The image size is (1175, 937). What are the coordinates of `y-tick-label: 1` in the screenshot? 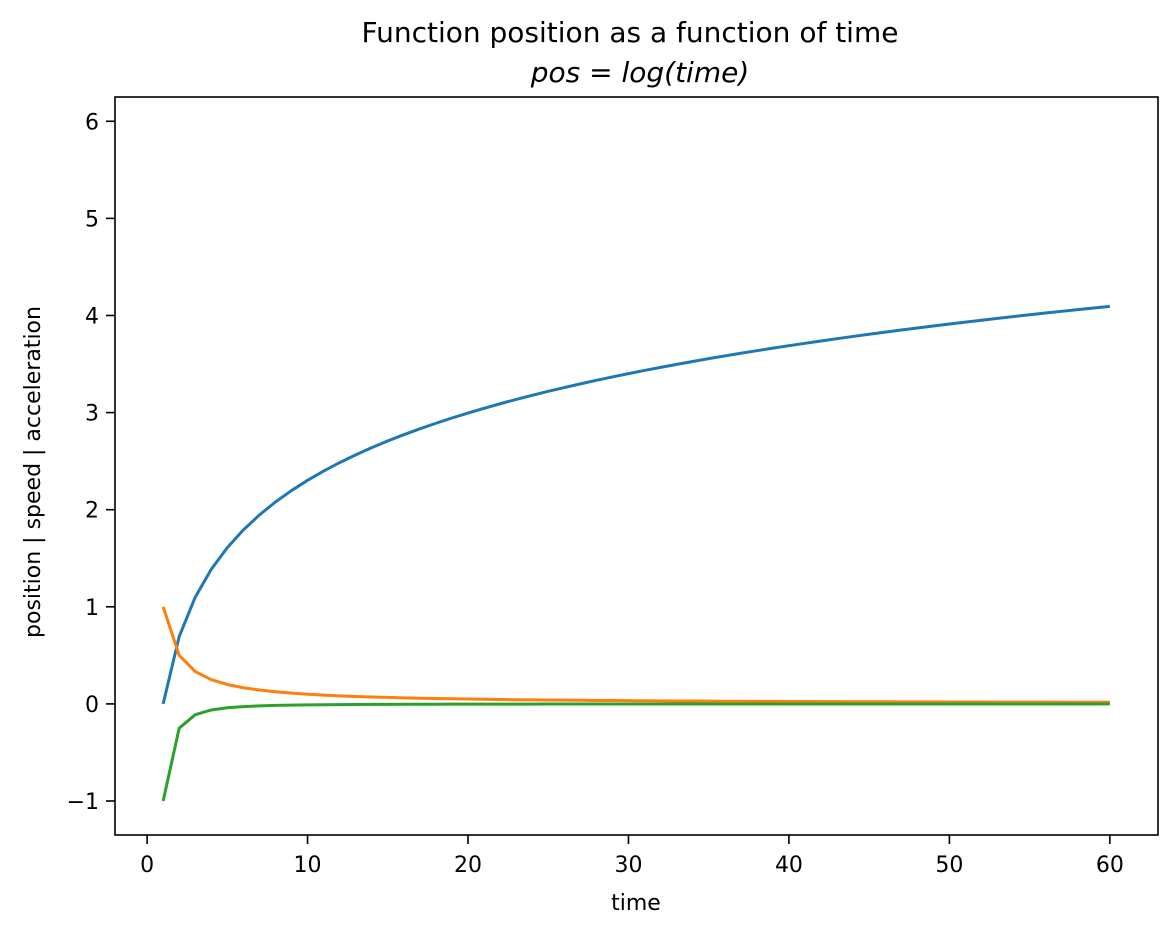 It's located at (92, 608).